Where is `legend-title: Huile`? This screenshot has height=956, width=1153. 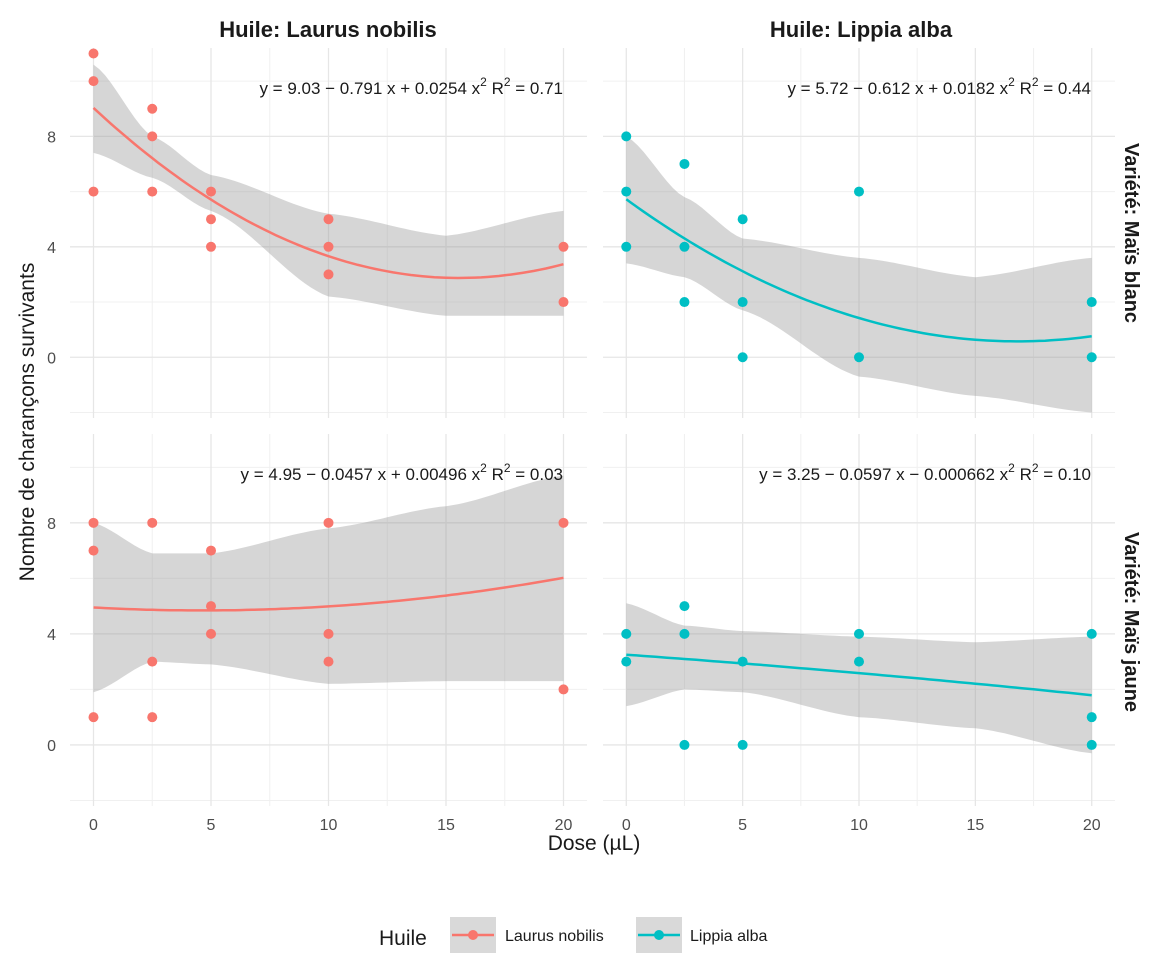
legend-title: Huile is located at coordinates (403, 938).